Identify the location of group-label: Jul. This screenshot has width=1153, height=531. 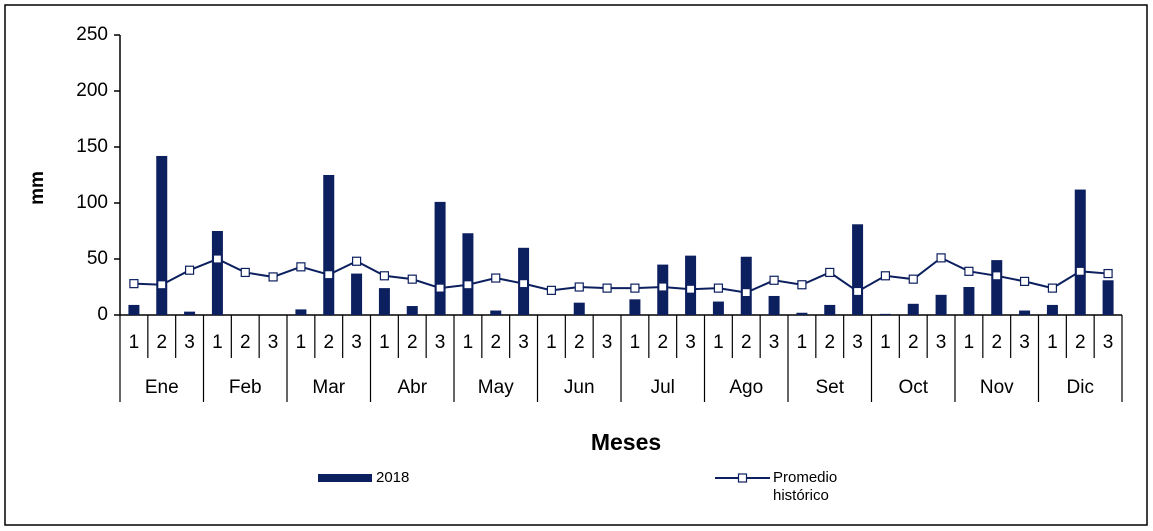
(663, 387).